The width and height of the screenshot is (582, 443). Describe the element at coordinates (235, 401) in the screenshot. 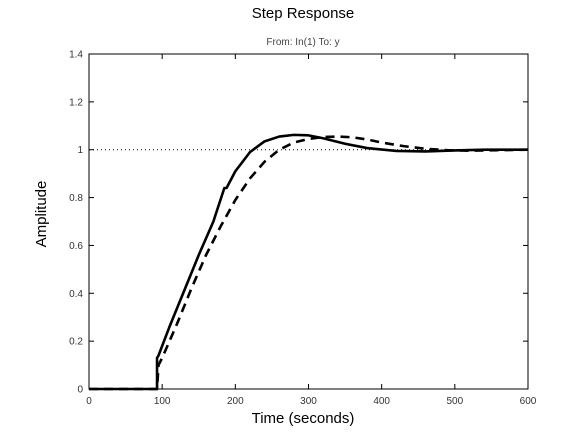

I see `x-tick-label: 200` at that location.